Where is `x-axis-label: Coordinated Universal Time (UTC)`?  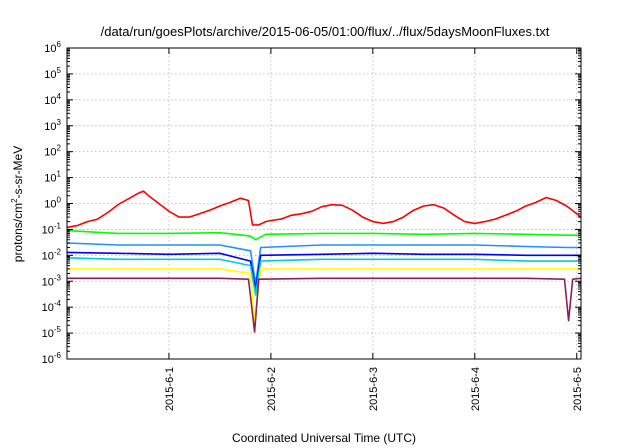
x-axis-label: Coordinated Universal Time (UTC) is located at coordinates (324, 438).